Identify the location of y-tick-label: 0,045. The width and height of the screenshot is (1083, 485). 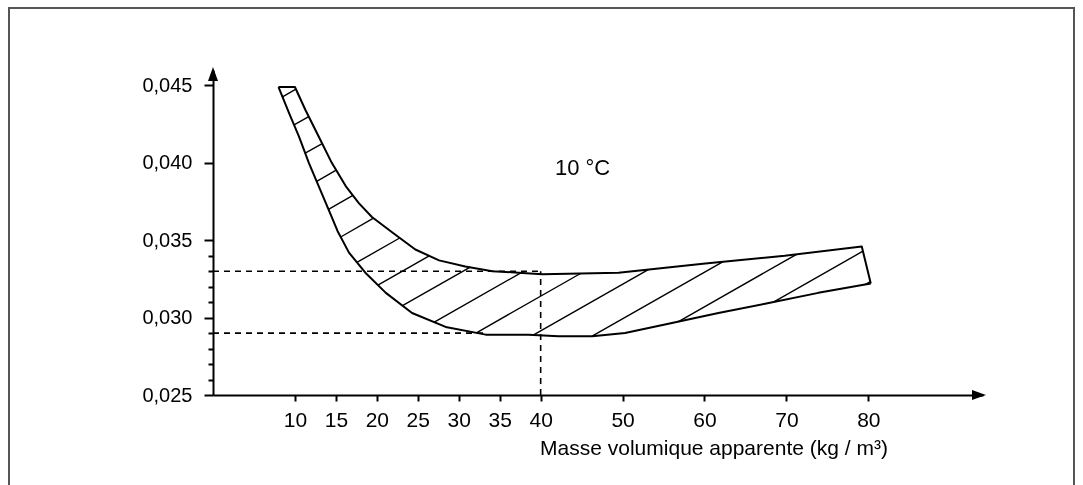
(167, 84).